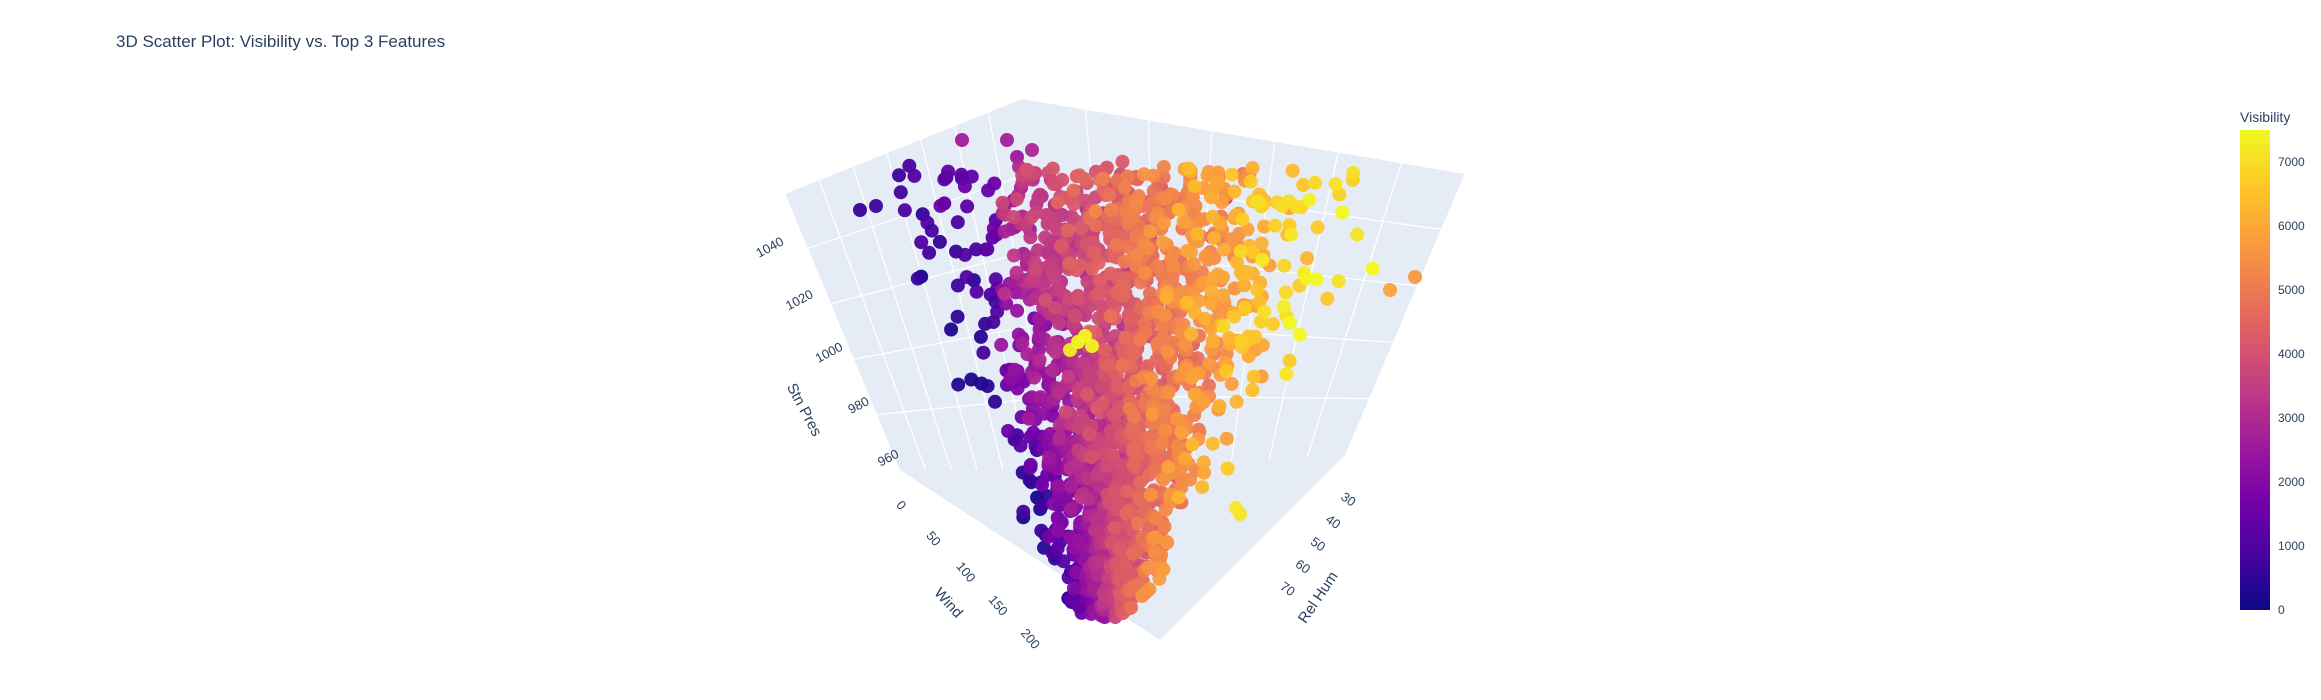 The height and width of the screenshot is (700, 2321). I want to click on colorbar-tick-label: 7000, so click(2291, 162).